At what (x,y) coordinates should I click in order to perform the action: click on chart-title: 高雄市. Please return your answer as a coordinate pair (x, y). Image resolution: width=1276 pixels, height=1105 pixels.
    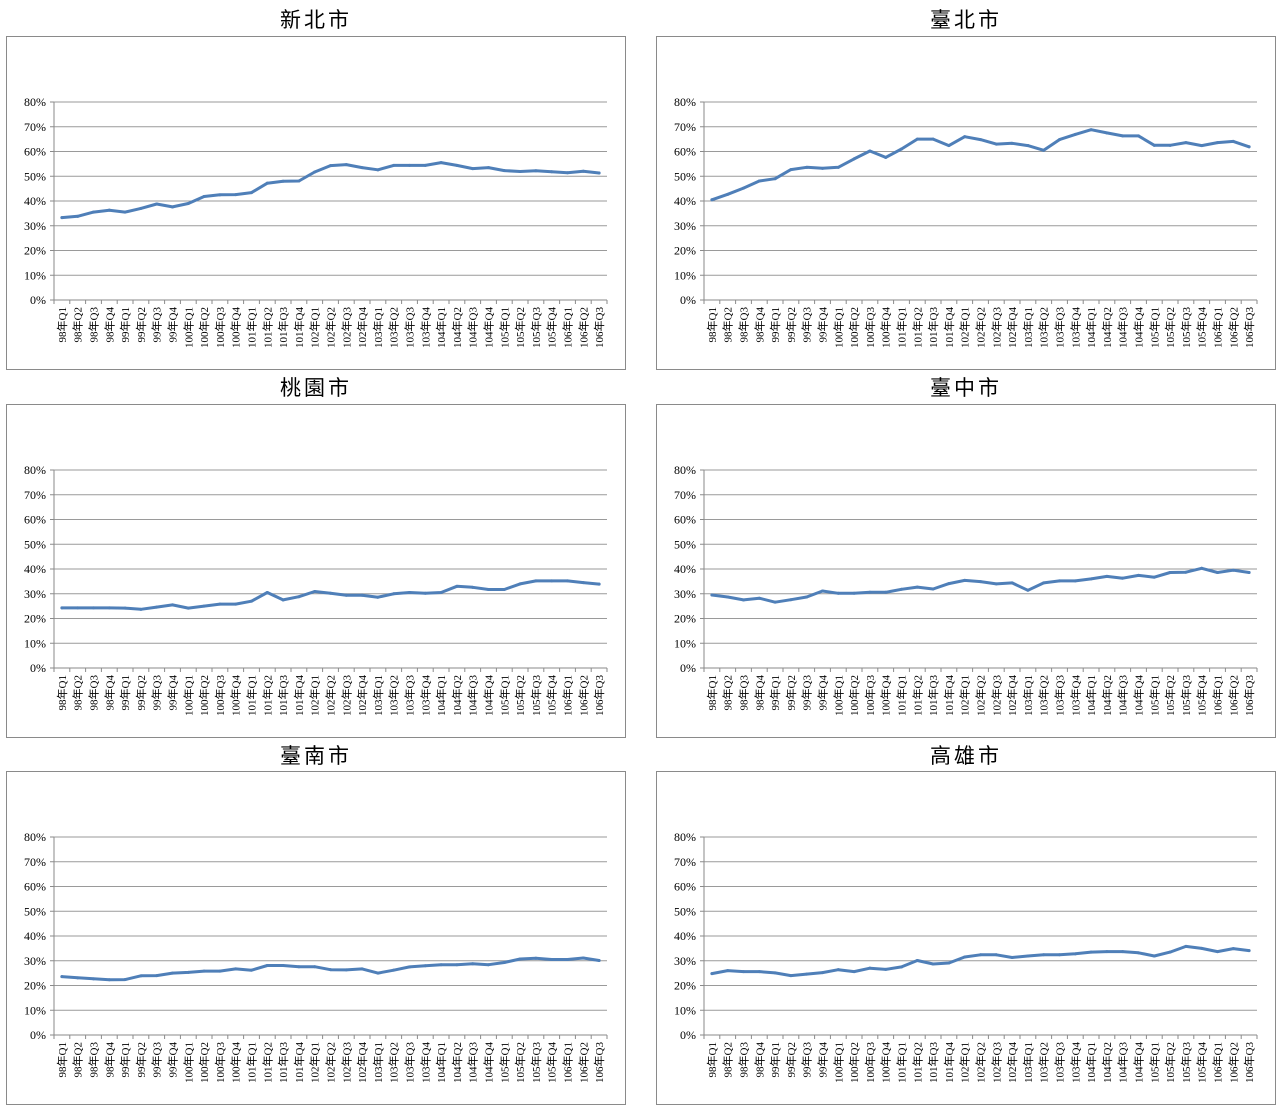
    Looking at the image, I should click on (966, 756).